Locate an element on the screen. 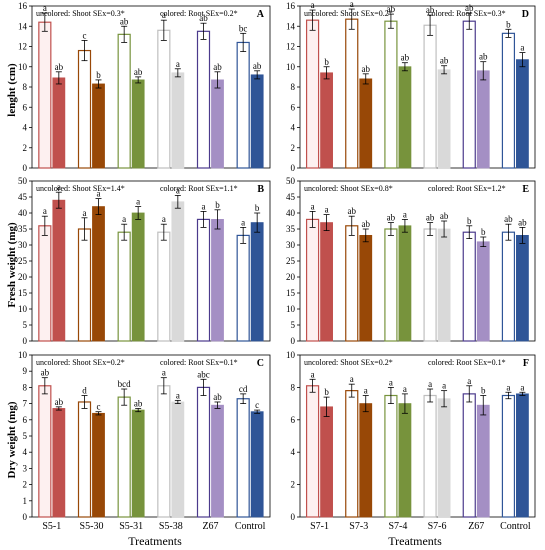 The width and height of the screenshot is (545, 550). y-tick-label: 16 is located at coordinates (291, 6).